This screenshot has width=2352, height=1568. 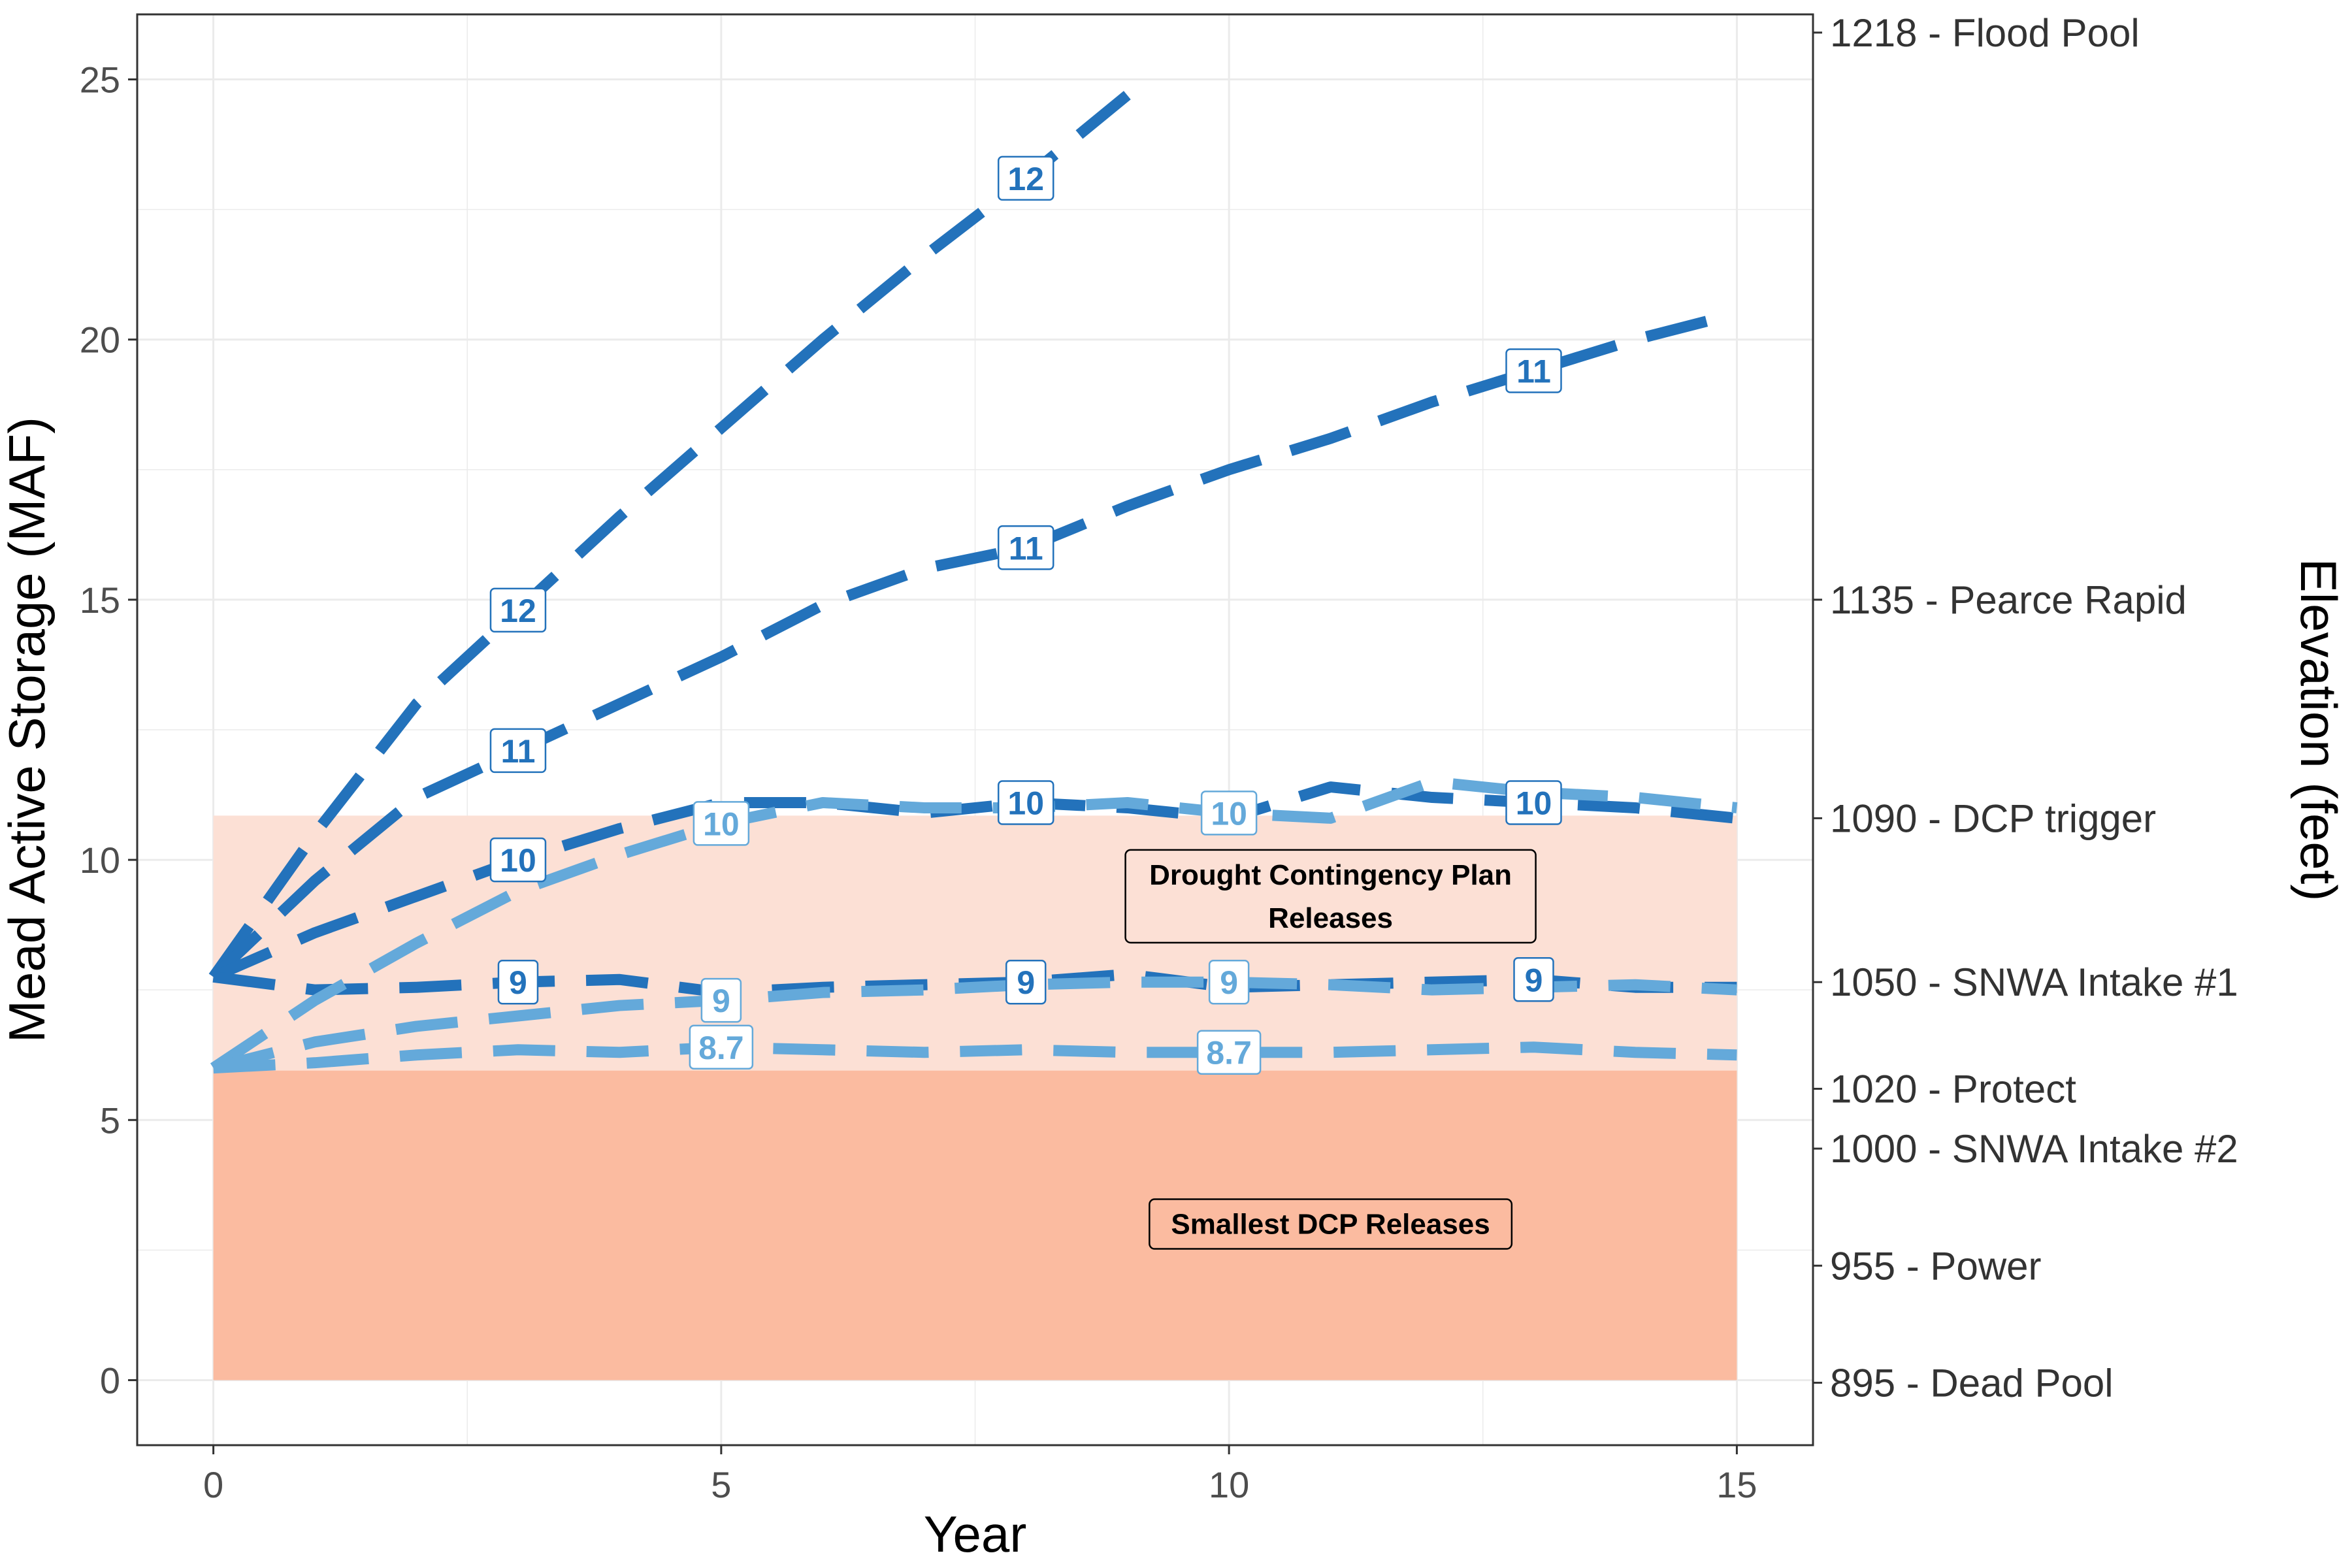 What do you see at coordinates (1993, 818) in the screenshot?
I see `right-axis-label: 1090 - DCP trigger` at bounding box center [1993, 818].